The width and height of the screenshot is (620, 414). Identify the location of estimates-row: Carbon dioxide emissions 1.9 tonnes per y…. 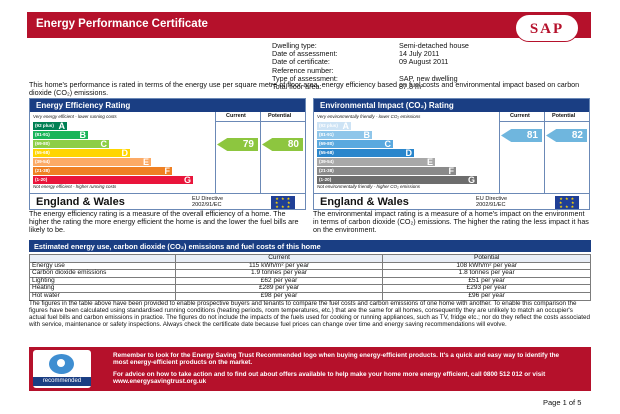
(310, 273).